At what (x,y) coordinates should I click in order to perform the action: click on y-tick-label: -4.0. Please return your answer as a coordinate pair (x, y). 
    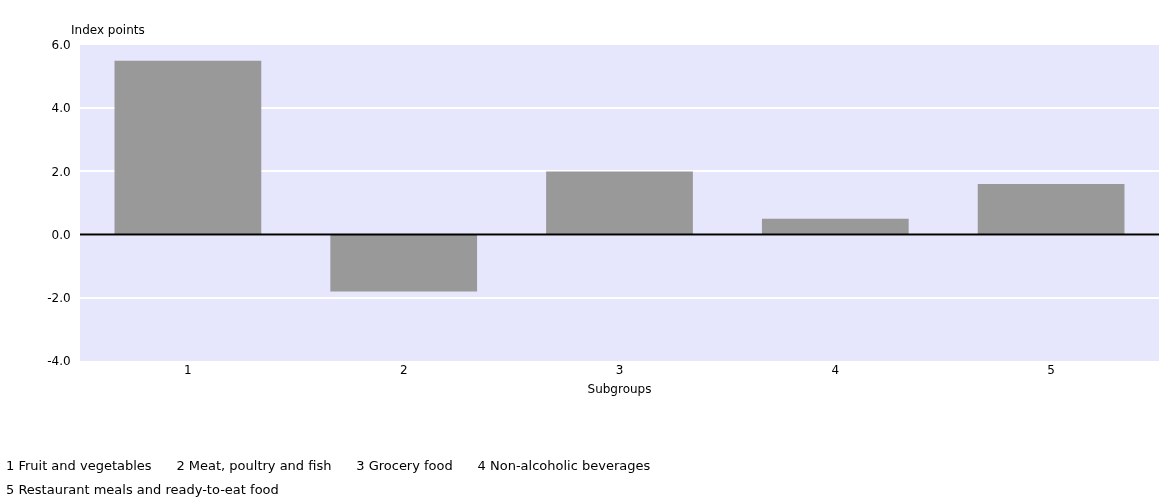
    Looking at the image, I should click on (59, 361).